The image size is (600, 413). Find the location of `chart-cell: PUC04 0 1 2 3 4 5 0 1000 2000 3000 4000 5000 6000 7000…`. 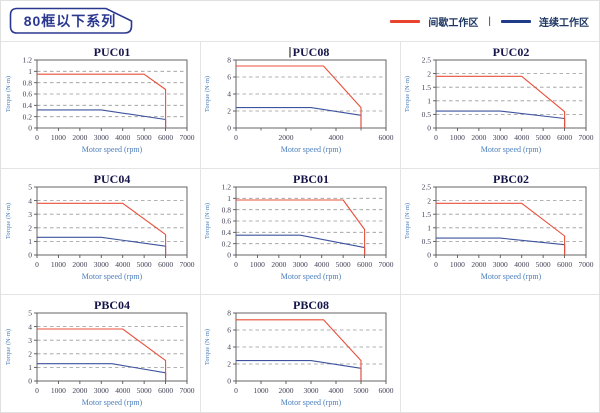

chart-cell: PUC04 0 1 2 3 4 5 0 1000 2000 3000 4000 5000 6000 7000… is located at coordinates (101, 232).